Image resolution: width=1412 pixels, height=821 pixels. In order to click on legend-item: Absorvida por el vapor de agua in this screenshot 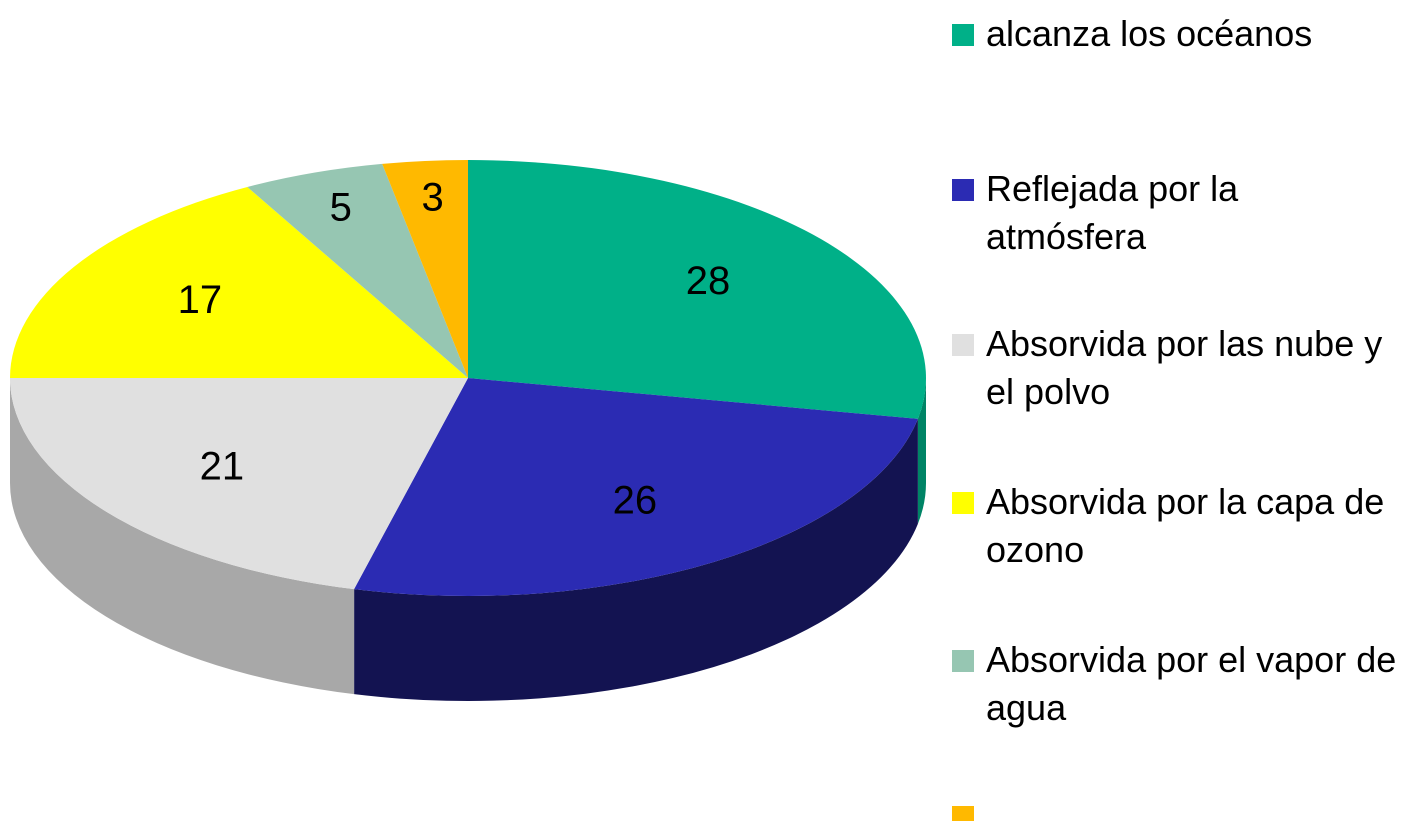, I will do `click(1177, 684)`.